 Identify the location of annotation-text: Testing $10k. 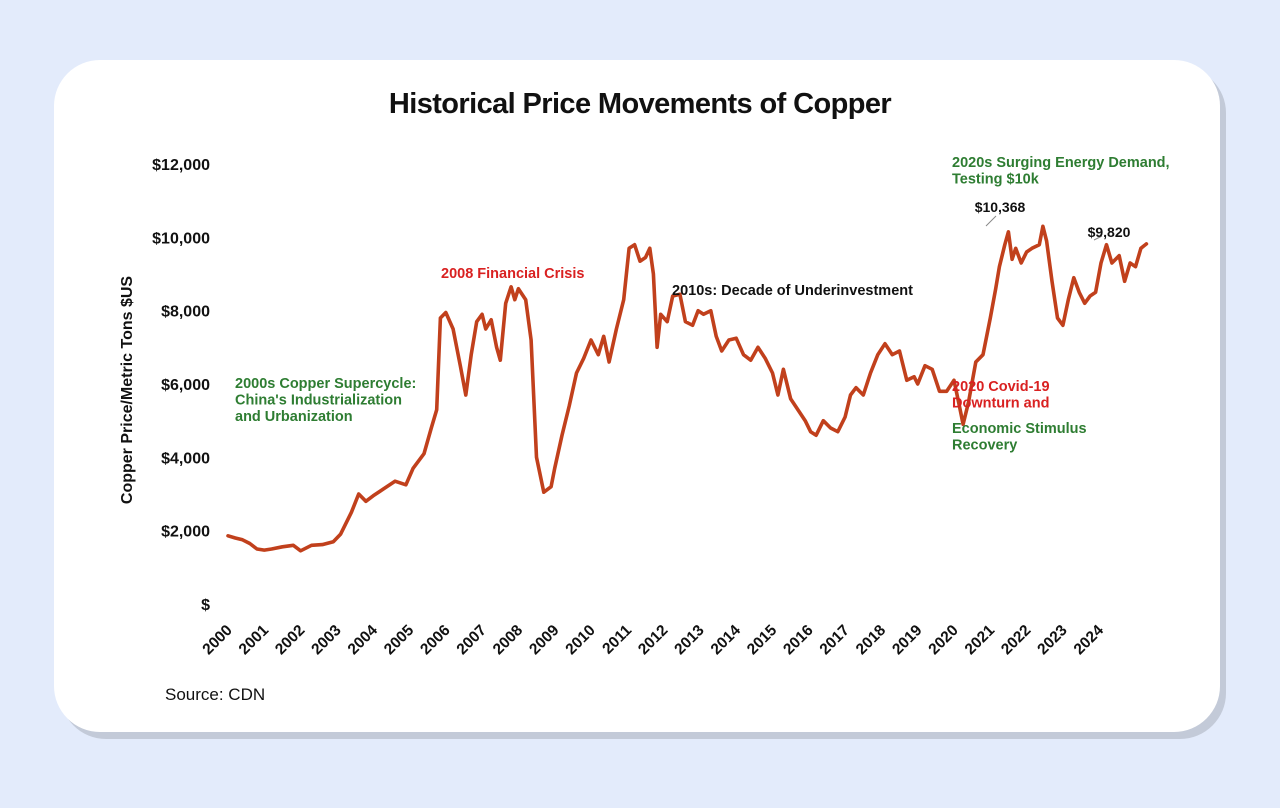
(996, 180).